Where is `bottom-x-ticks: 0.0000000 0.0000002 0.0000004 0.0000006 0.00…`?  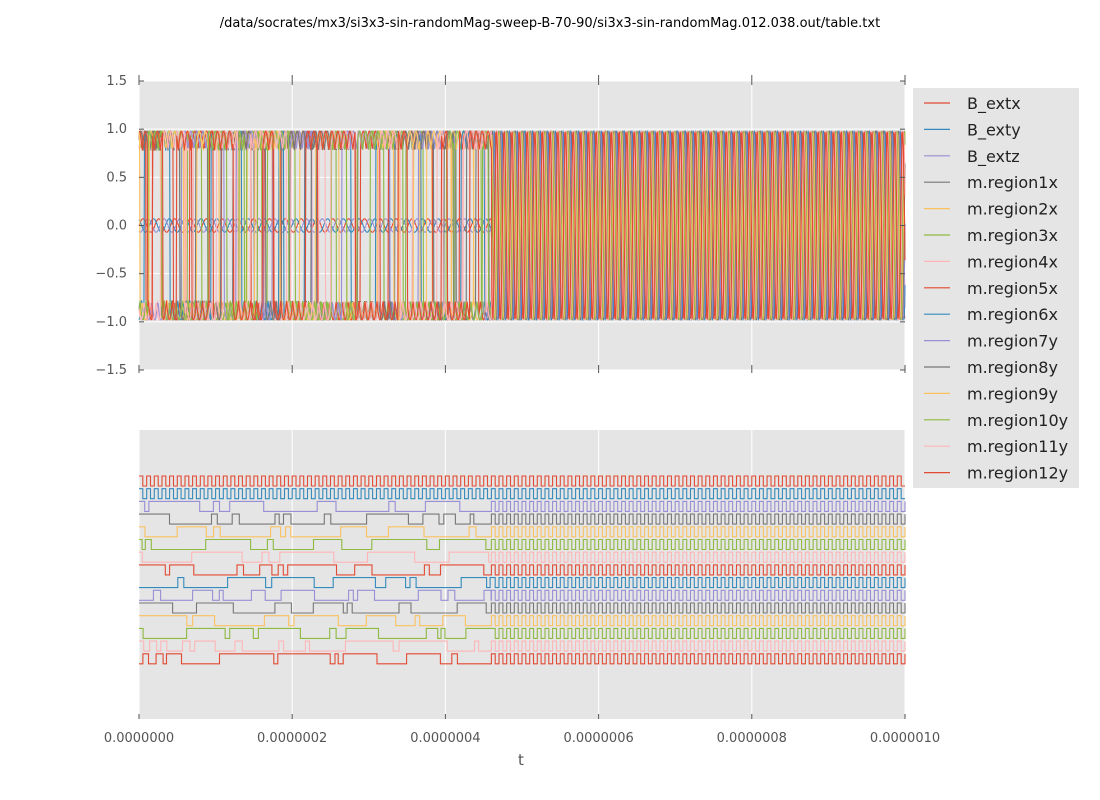 bottom-x-ticks: 0.0000000 0.0000002 0.0000004 0.0000006 0.00… is located at coordinates (522, 730).